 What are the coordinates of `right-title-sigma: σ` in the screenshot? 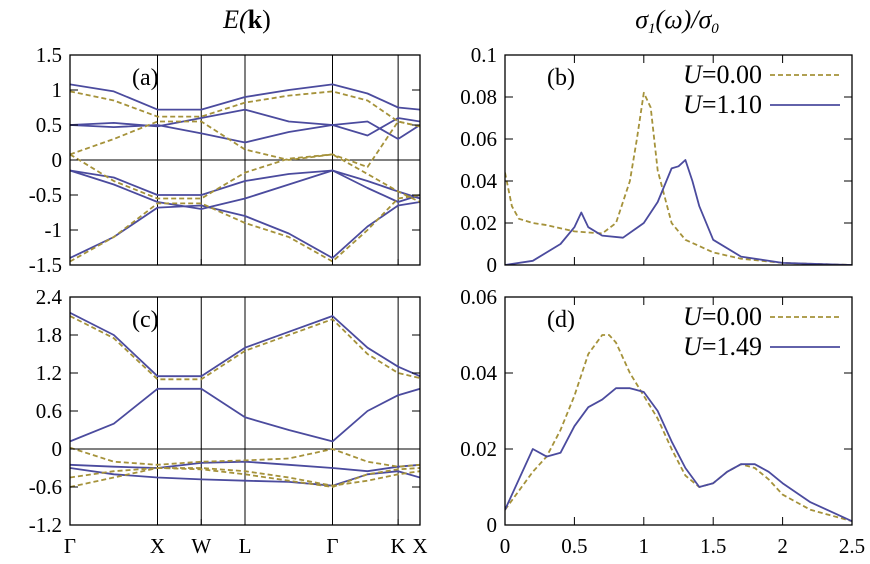 It's located at (642, 19).